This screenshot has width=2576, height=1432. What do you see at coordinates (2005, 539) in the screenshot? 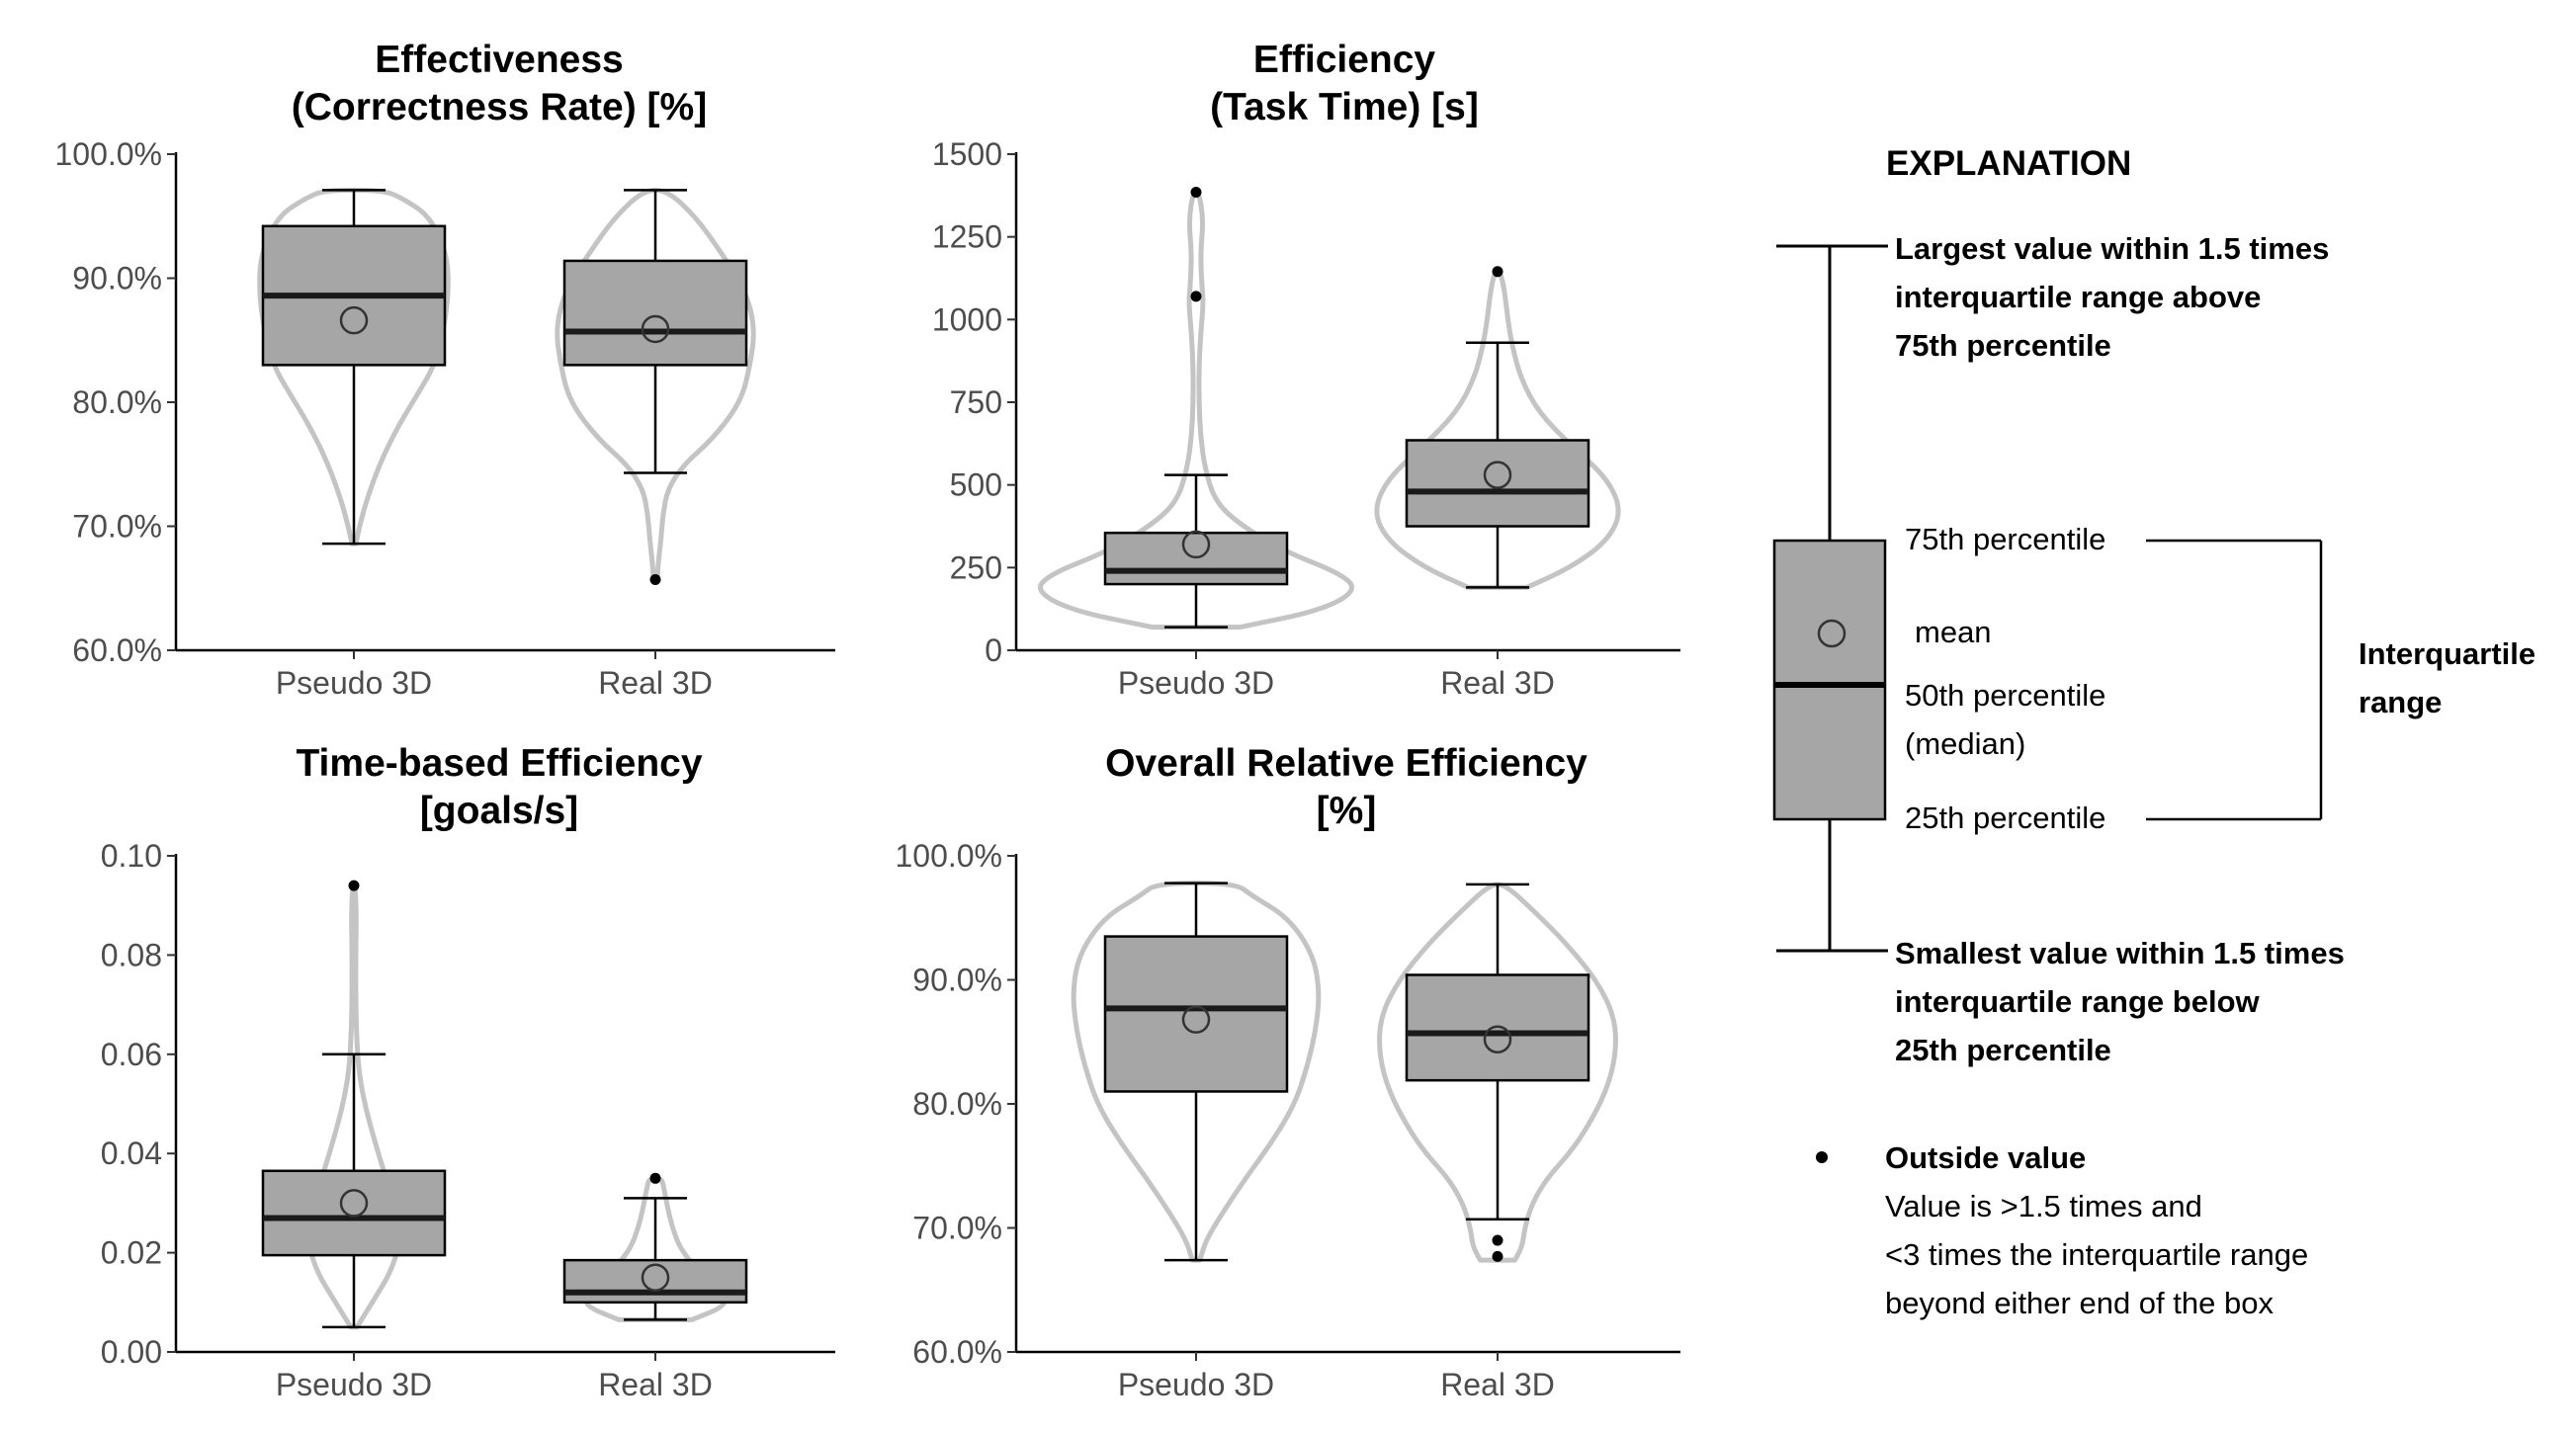
I see `legend-q3-label: 75th percentile` at bounding box center [2005, 539].